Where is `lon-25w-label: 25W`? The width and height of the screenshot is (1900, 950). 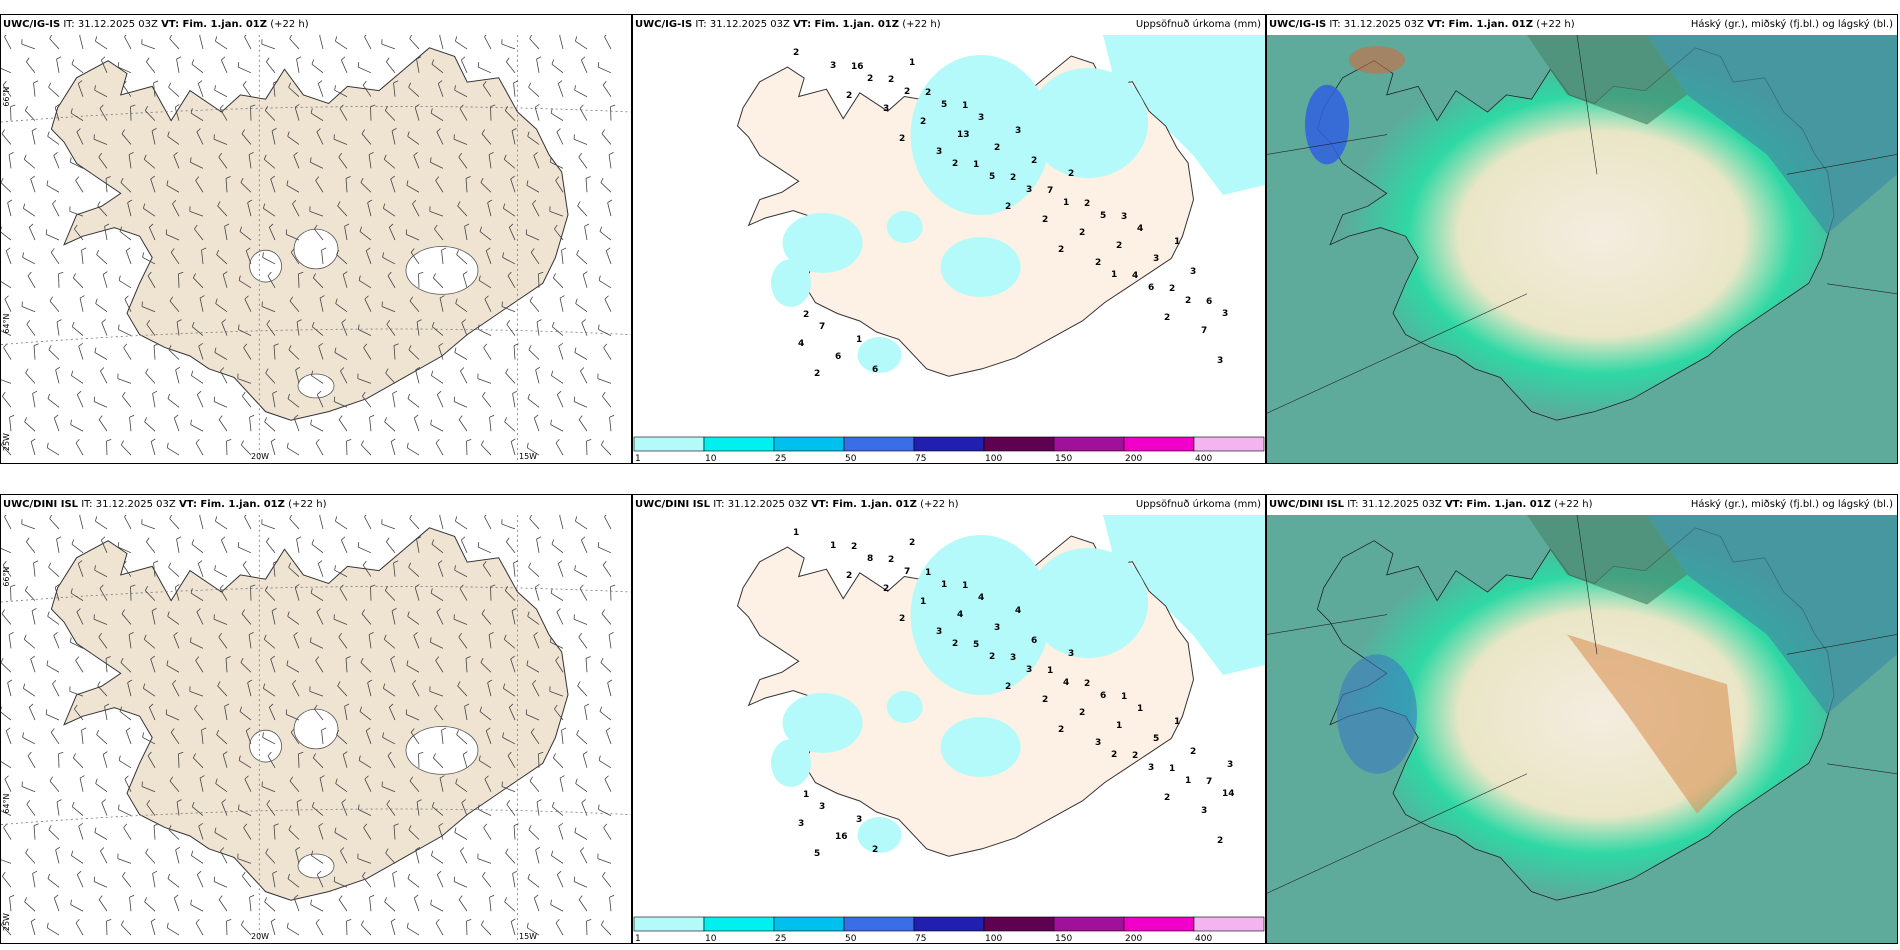 lon-25w-label: 25W is located at coordinates (6, 922).